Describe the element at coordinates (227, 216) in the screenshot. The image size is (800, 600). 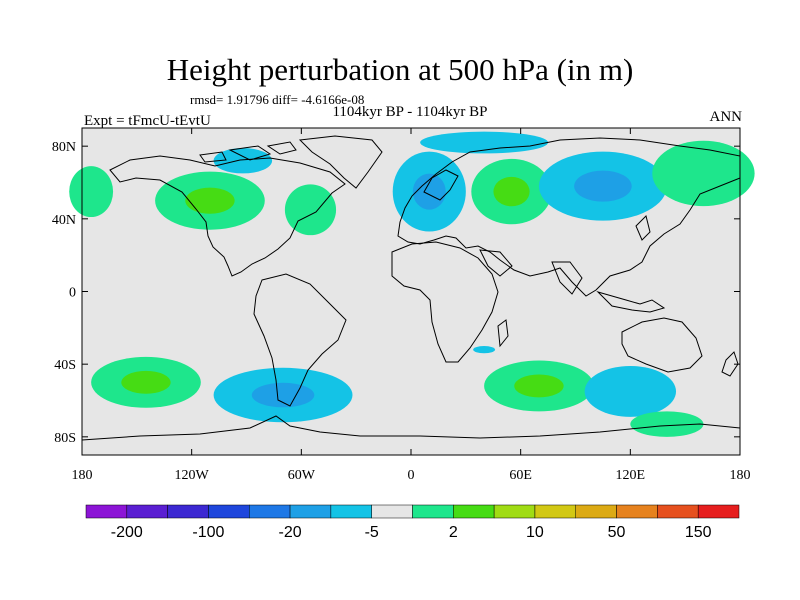
I see `coastline-north-america` at that location.